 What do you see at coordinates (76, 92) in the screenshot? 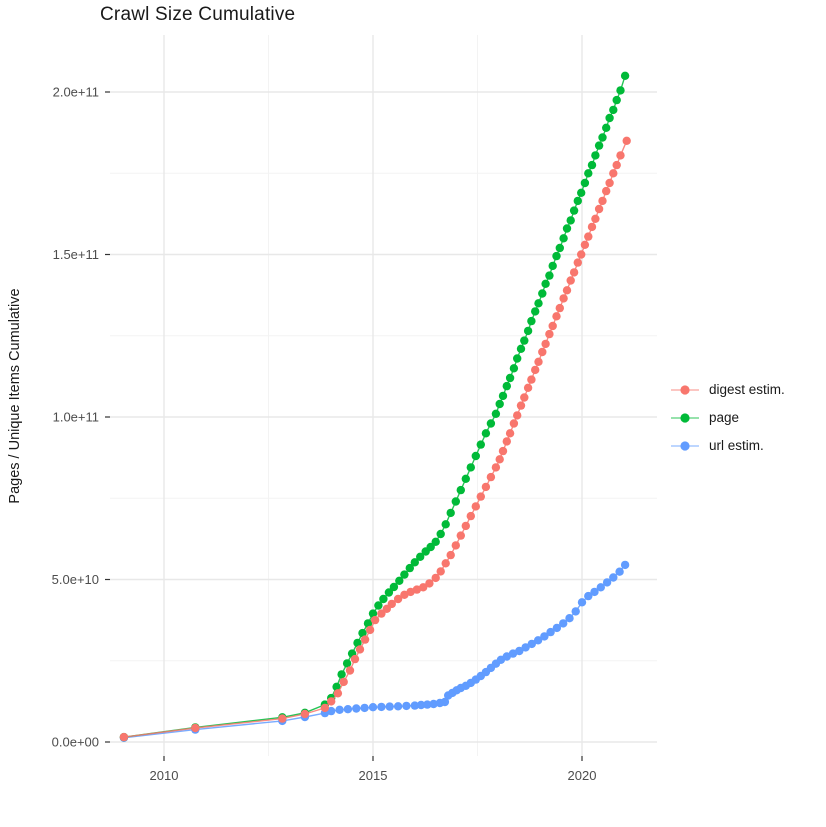
I see `y-tick-label: 2.0e+11` at bounding box center [76, 92].